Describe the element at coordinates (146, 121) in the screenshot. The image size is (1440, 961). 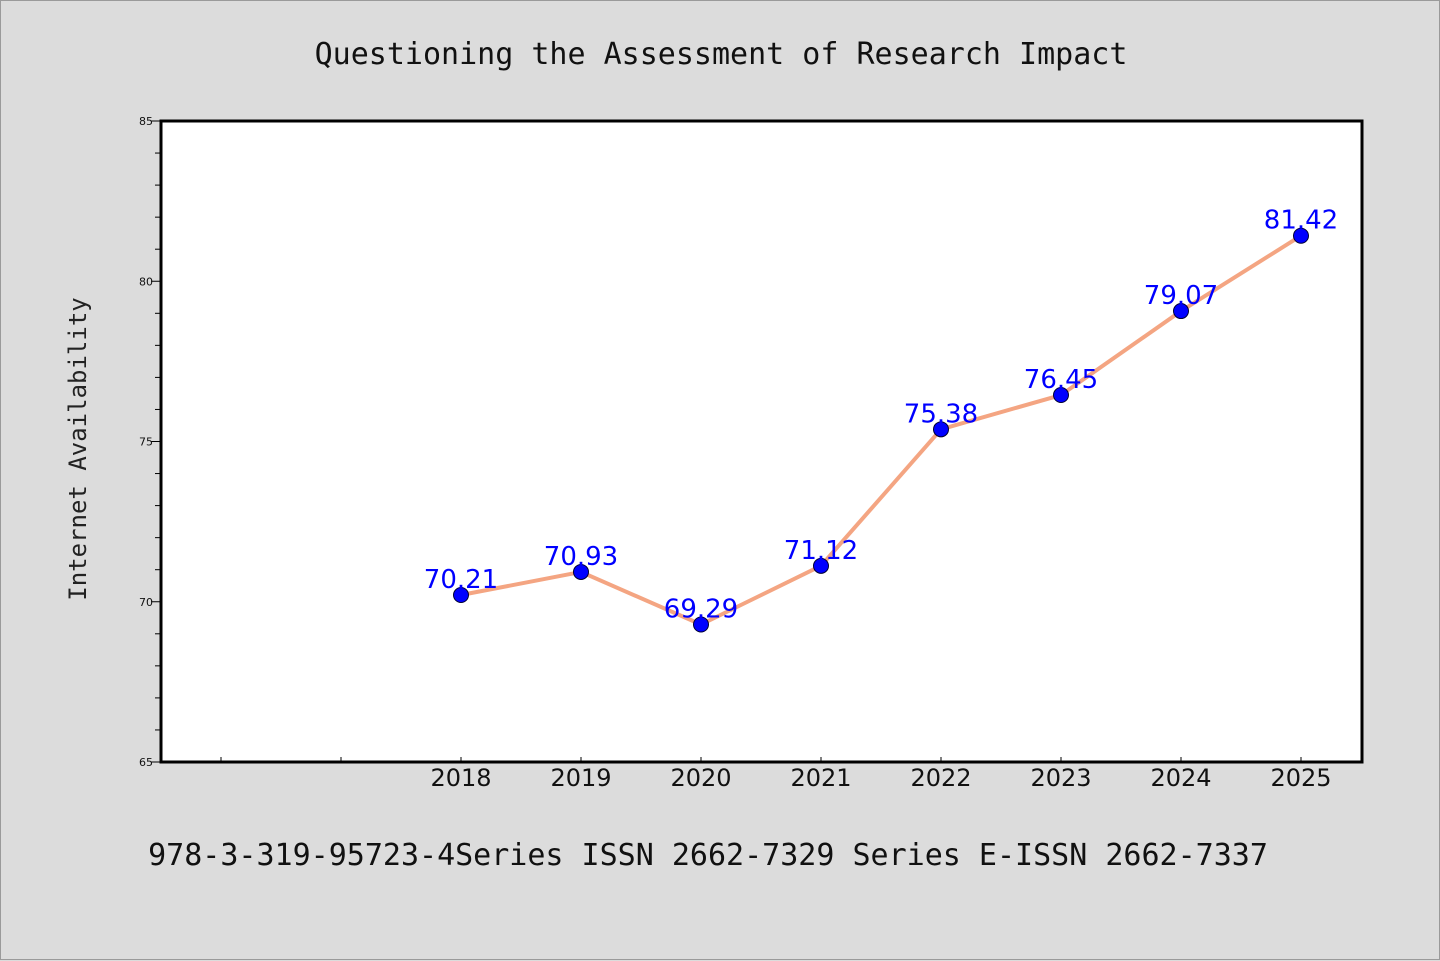
I see `y-tick-label: 85` at that location.